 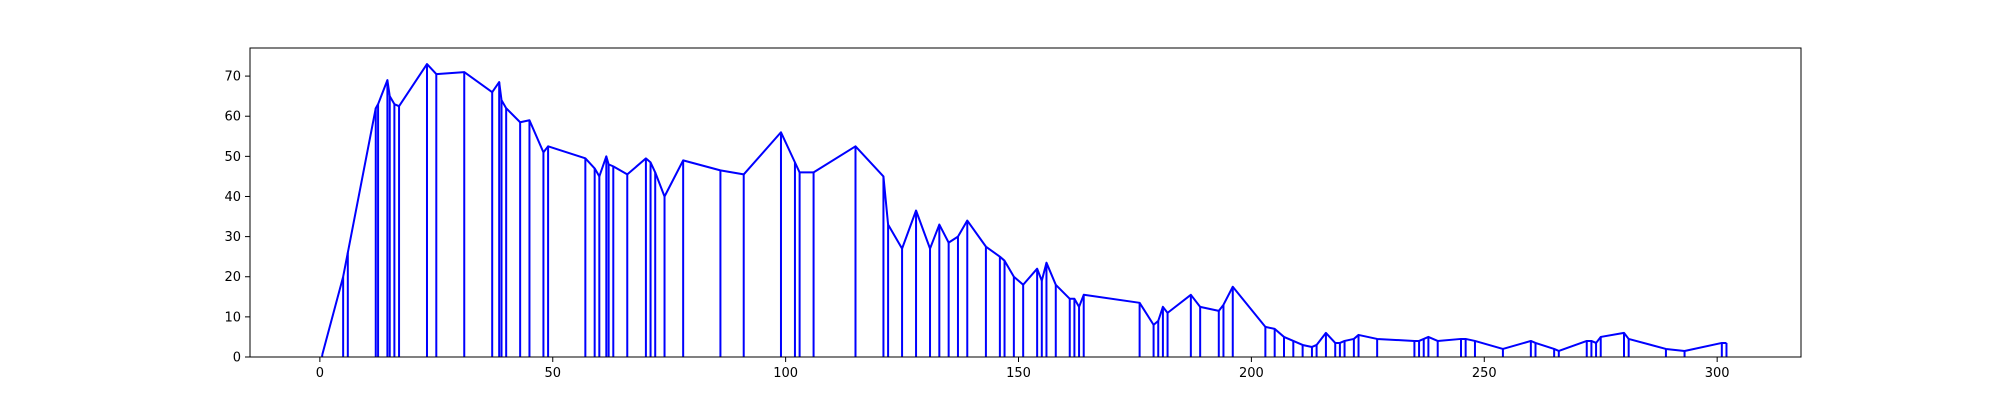 I want to click on x-tick-label: 50, so click(x=552, y=373).